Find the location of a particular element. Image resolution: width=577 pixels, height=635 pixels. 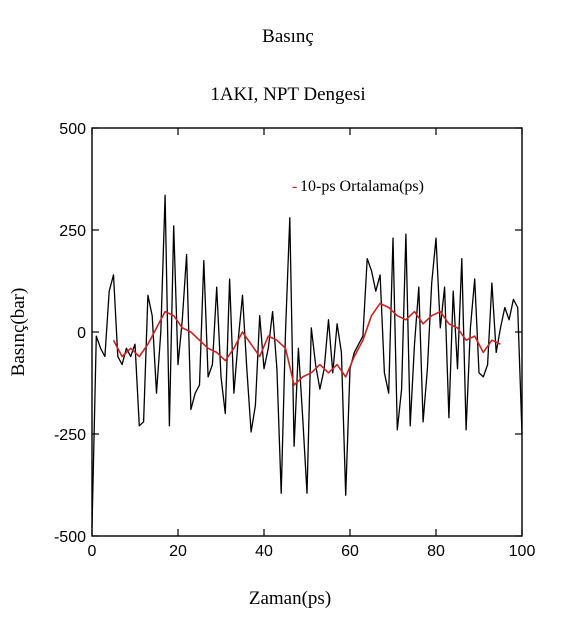

x-tick-label: 0 is located at coordinates (92, 551).